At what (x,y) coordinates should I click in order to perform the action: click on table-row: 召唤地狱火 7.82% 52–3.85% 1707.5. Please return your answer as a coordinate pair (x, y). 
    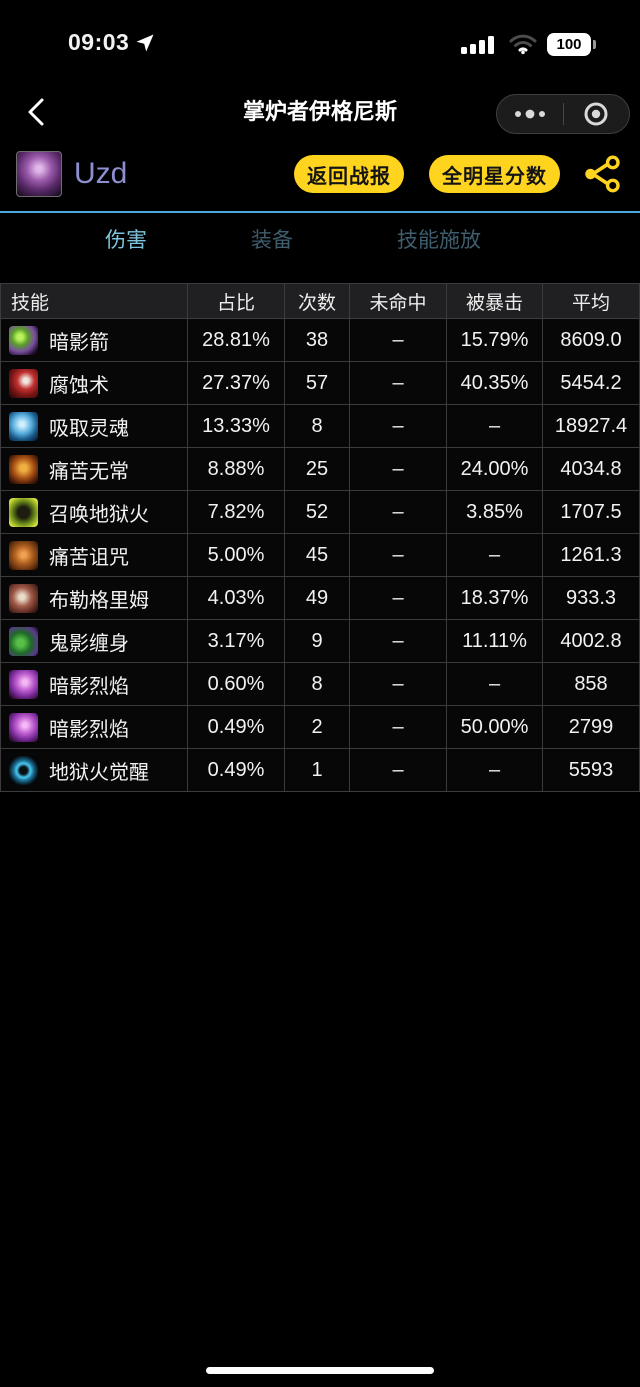
    Looking at the image, I should click on (320, 512).